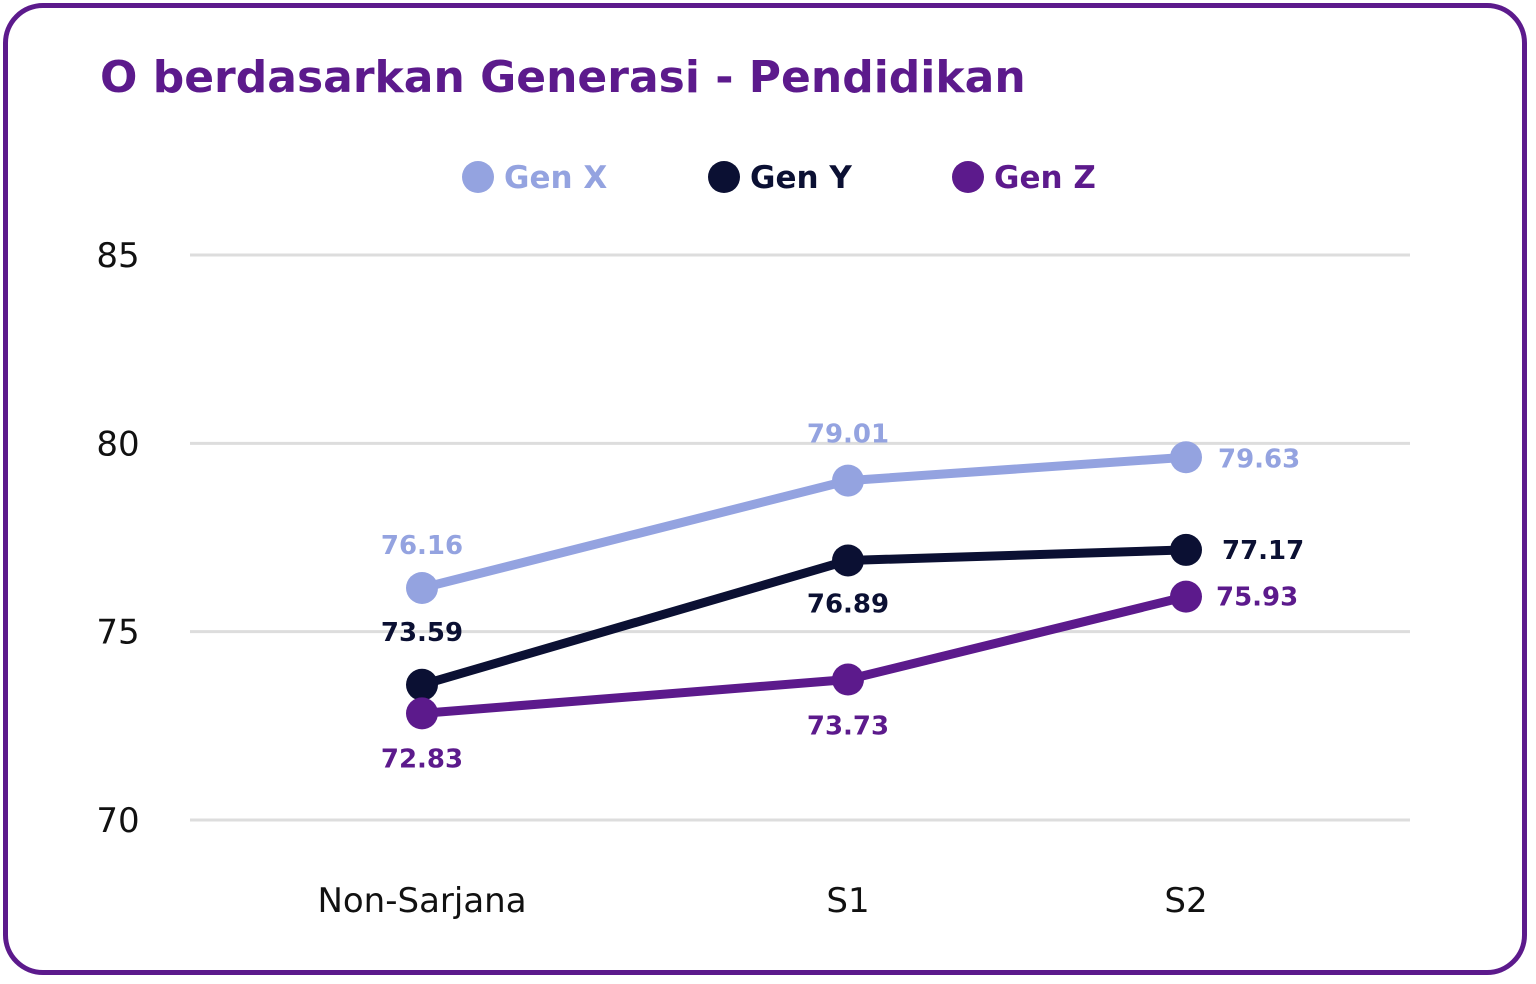 The image size is (1536, 984). What do you see at coordinates (422, 759) in the screenshot?
I see `data-label: 72.83` at bounding box center [422, 759].